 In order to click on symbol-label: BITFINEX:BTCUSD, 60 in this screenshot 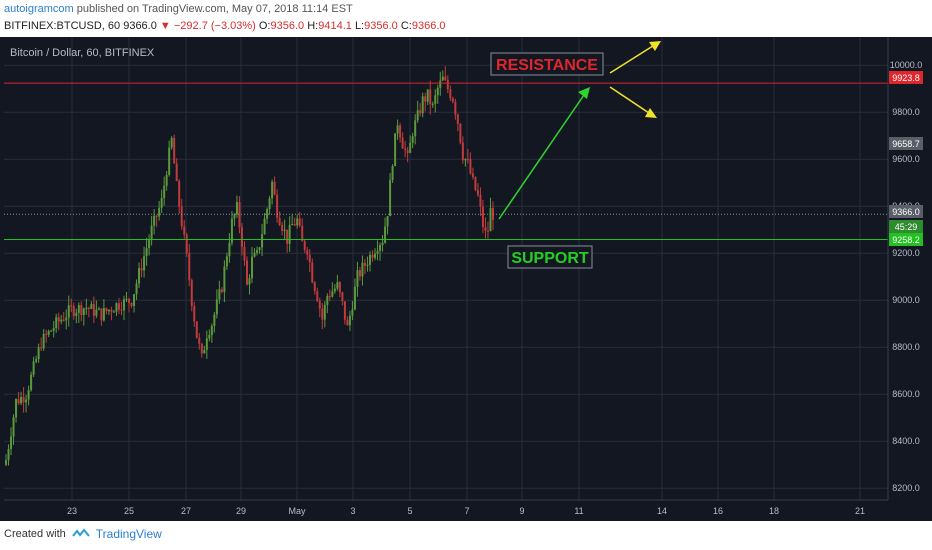, I will do `click(62, 26)`.